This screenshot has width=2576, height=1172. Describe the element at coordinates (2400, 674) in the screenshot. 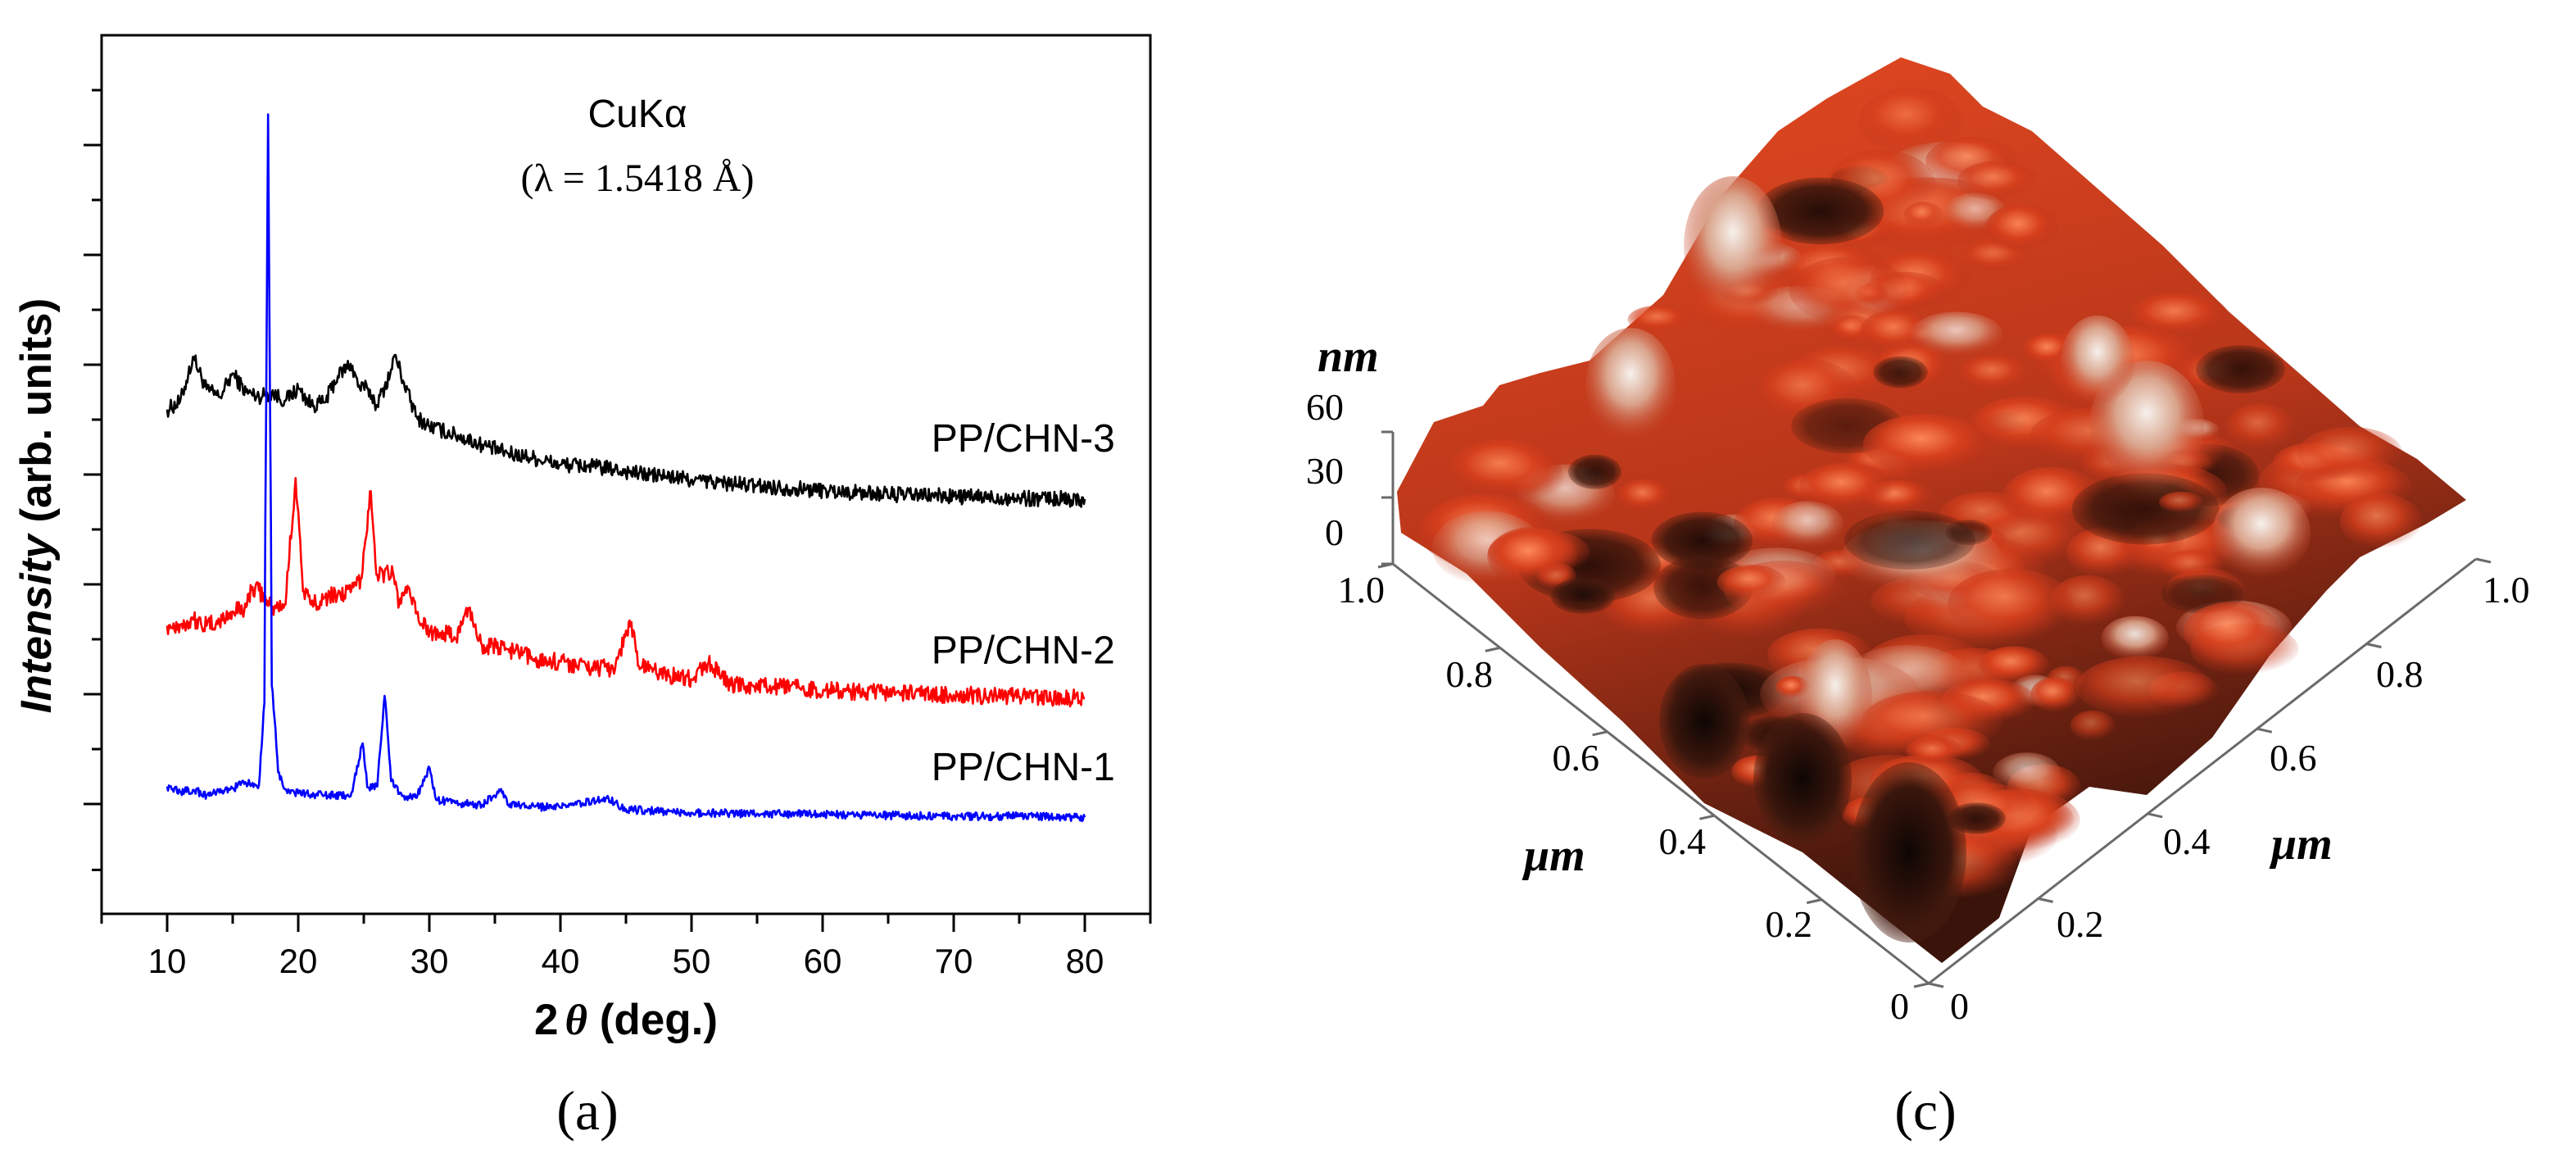

I see `y-tick-label: 0.8` at that location.